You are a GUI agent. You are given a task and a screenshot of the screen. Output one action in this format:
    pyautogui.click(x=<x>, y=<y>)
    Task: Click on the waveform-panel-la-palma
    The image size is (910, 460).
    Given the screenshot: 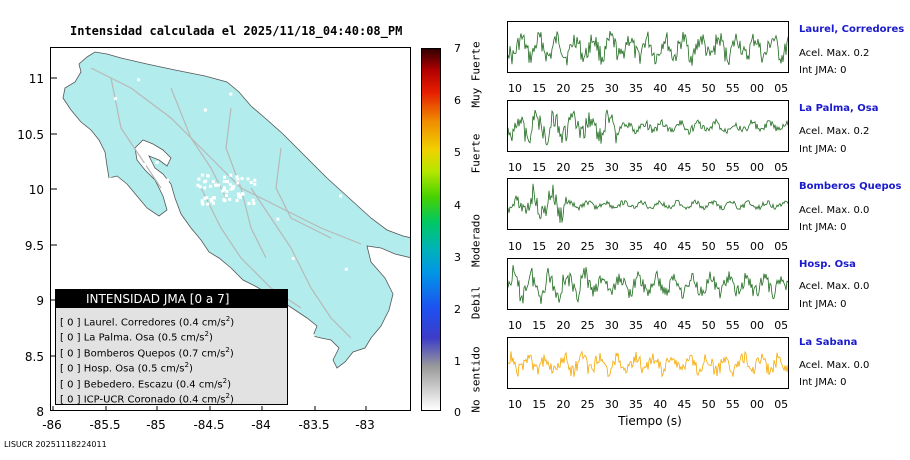 What is the action you would take?
    pyautogui.click(x=648, y=126)
    